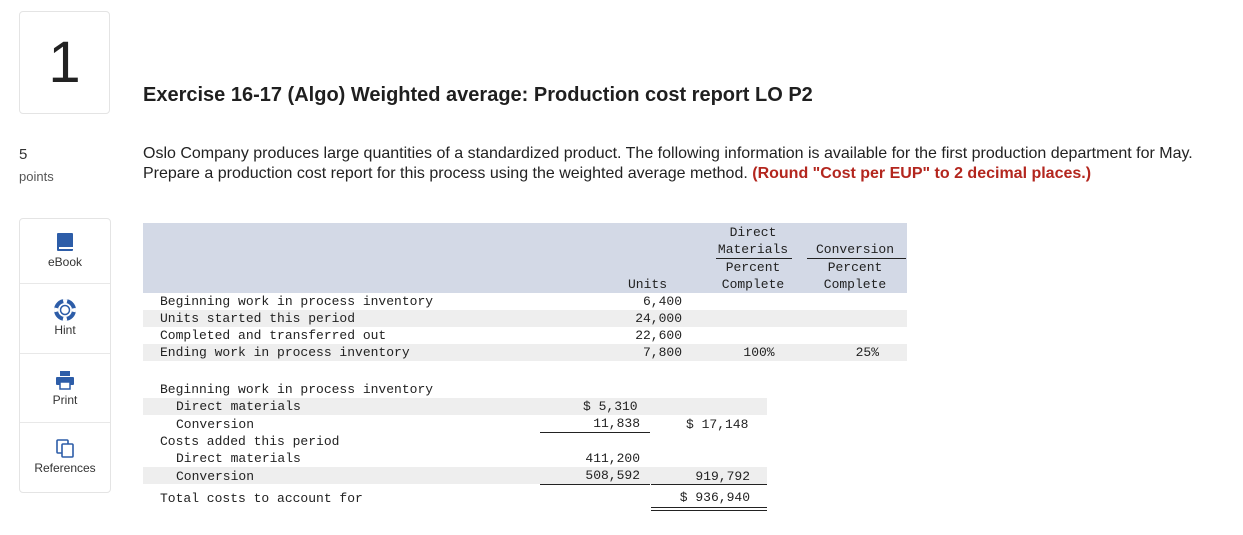  I want to click on row-units: 22,600, so click(658, 335).